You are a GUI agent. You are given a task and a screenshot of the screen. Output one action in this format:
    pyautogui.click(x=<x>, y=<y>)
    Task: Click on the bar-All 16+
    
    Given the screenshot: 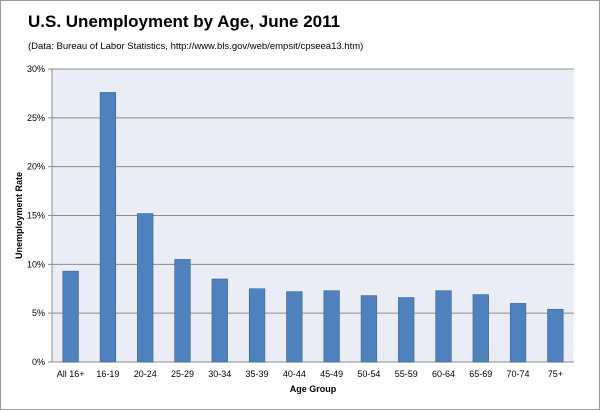 What is the action you would take?
    pyautogui.click(x=70, y=316)
    